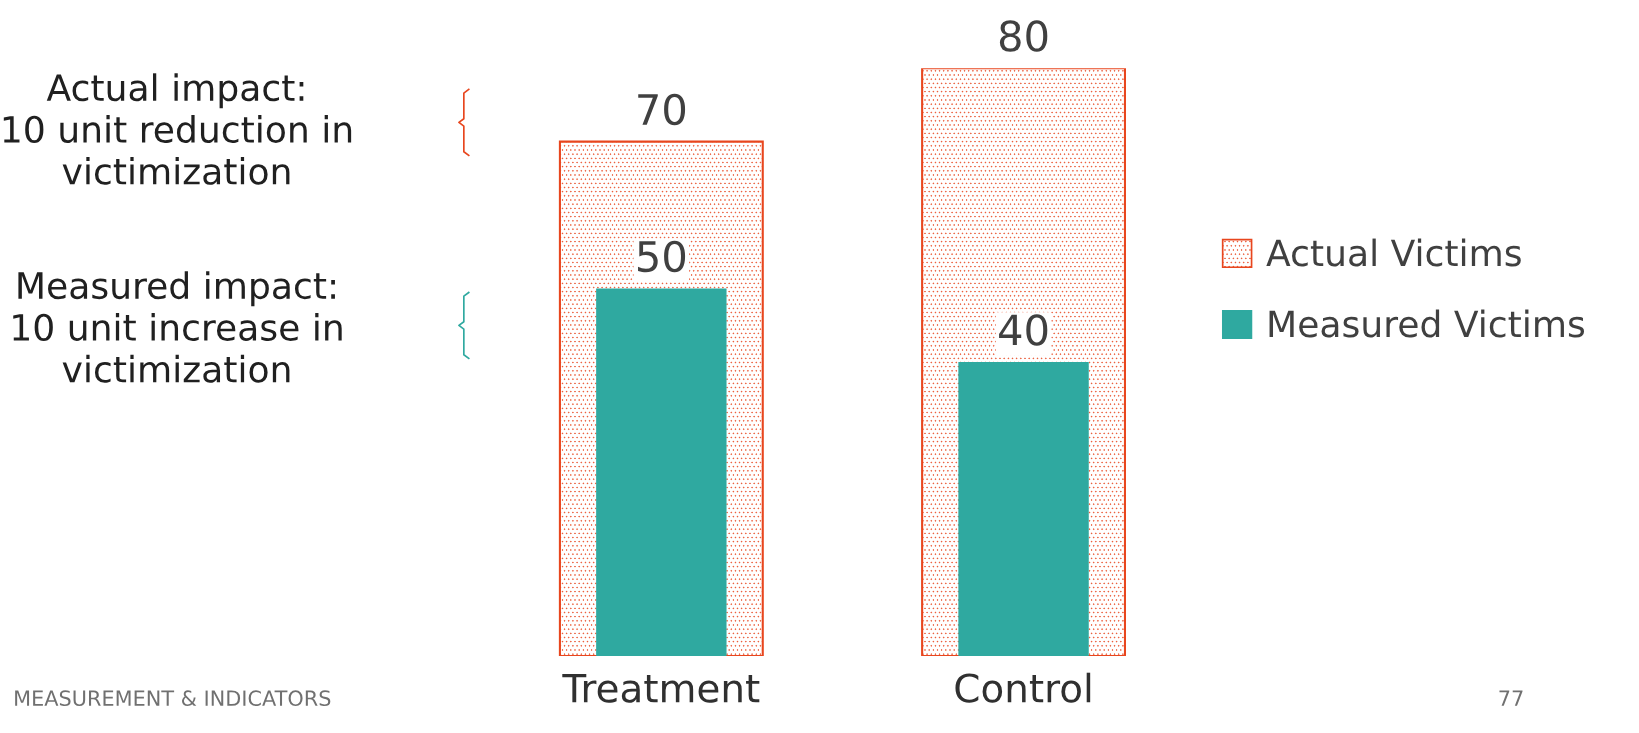  Describe the element at coordinates (173, 698) in the screenshot. I see `text: MEASUREMENT & INDICATORS` at that location.